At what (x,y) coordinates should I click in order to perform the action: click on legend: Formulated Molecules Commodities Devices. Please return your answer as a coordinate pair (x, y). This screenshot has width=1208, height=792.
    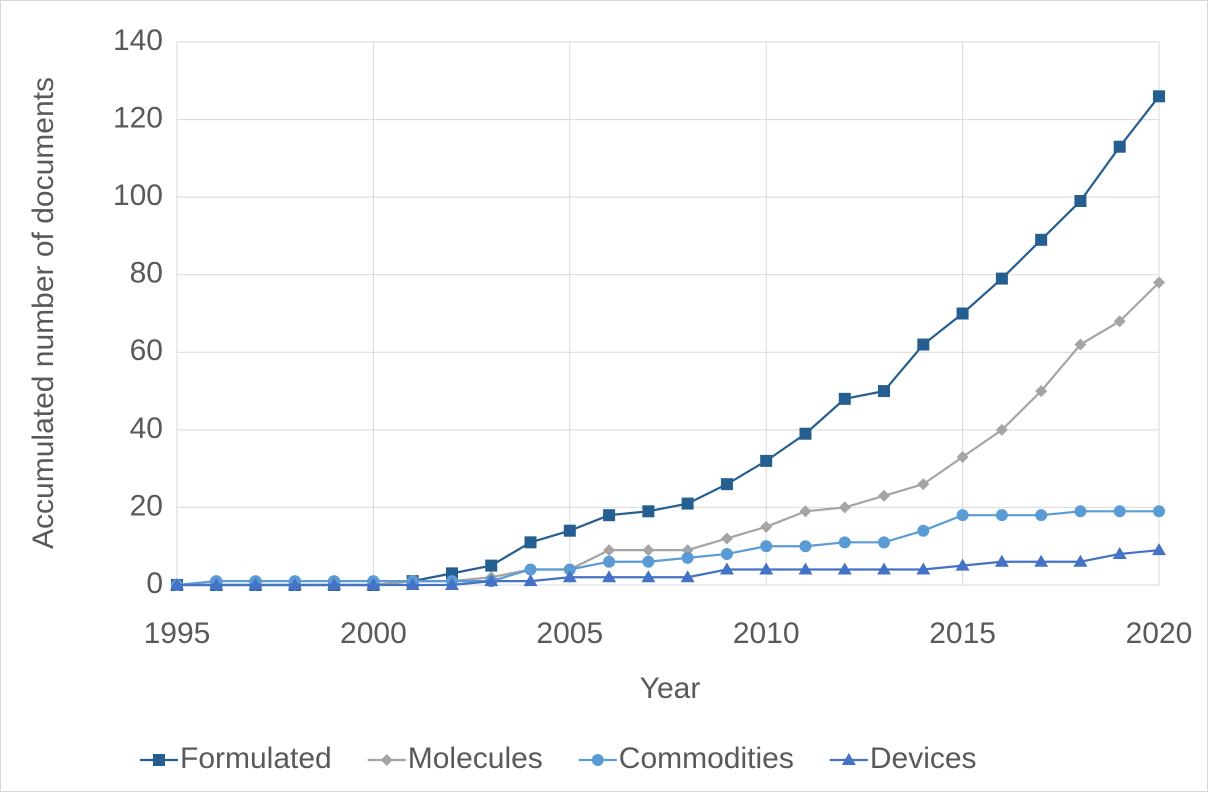
    Looking at the image, I should click on (558, 758).